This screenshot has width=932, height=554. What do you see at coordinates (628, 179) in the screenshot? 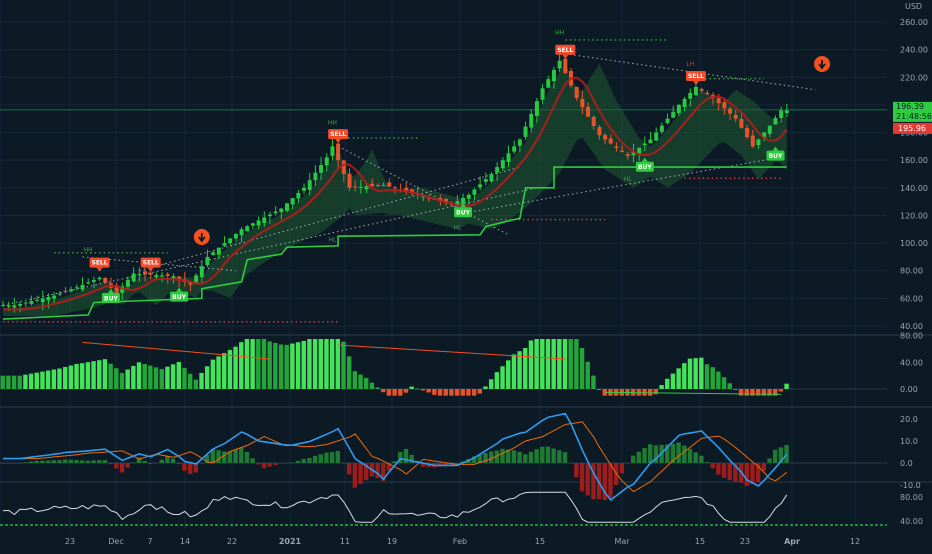
I see `structure-label-5: HL` at bounding box center [628, 179].